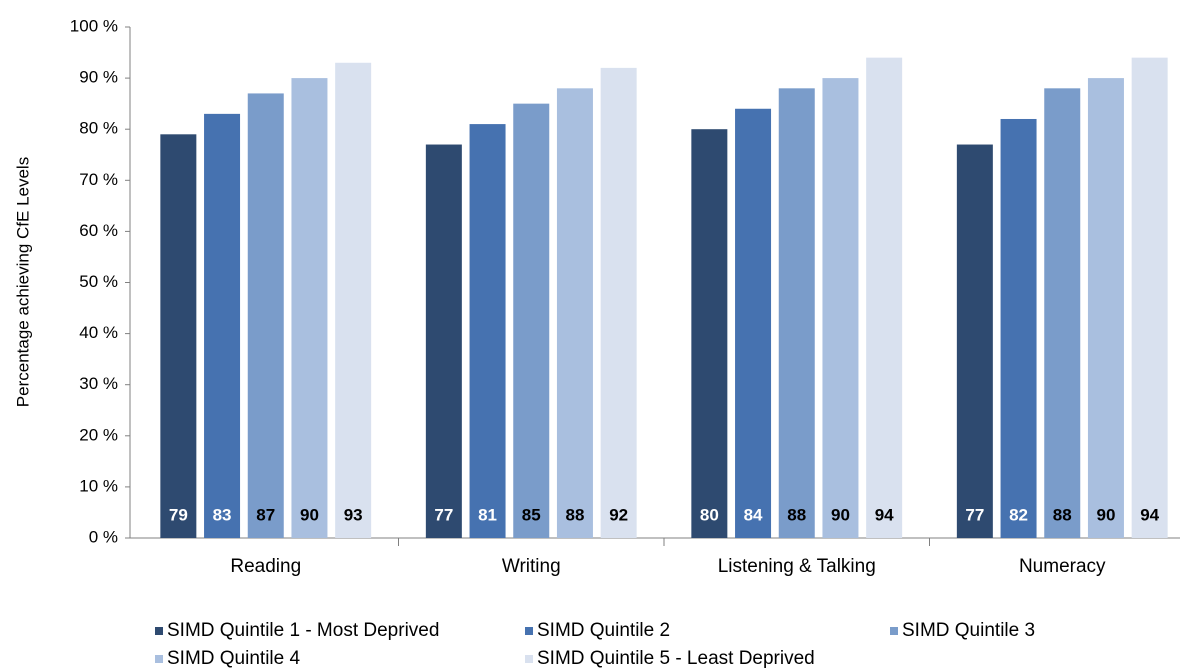  What do you see at coordinates (265, 514) in the screenshot?
I see `data-label: 87` at bounding box center [265, 514].